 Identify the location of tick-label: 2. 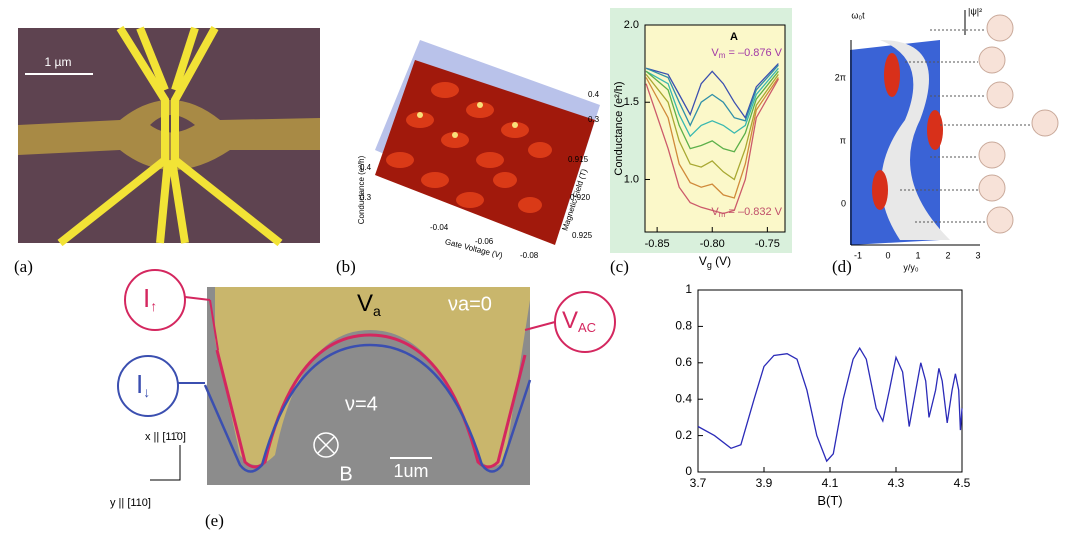
(947, 255).